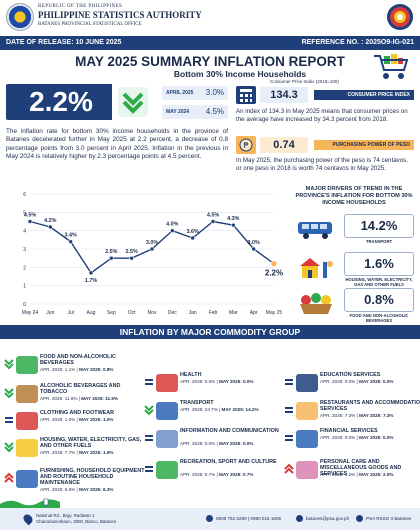  Describe the element at coordinates (198, 474) in the screenshot. I see `commodity-apr-value: APR. 2025: 0.7%` at that location.